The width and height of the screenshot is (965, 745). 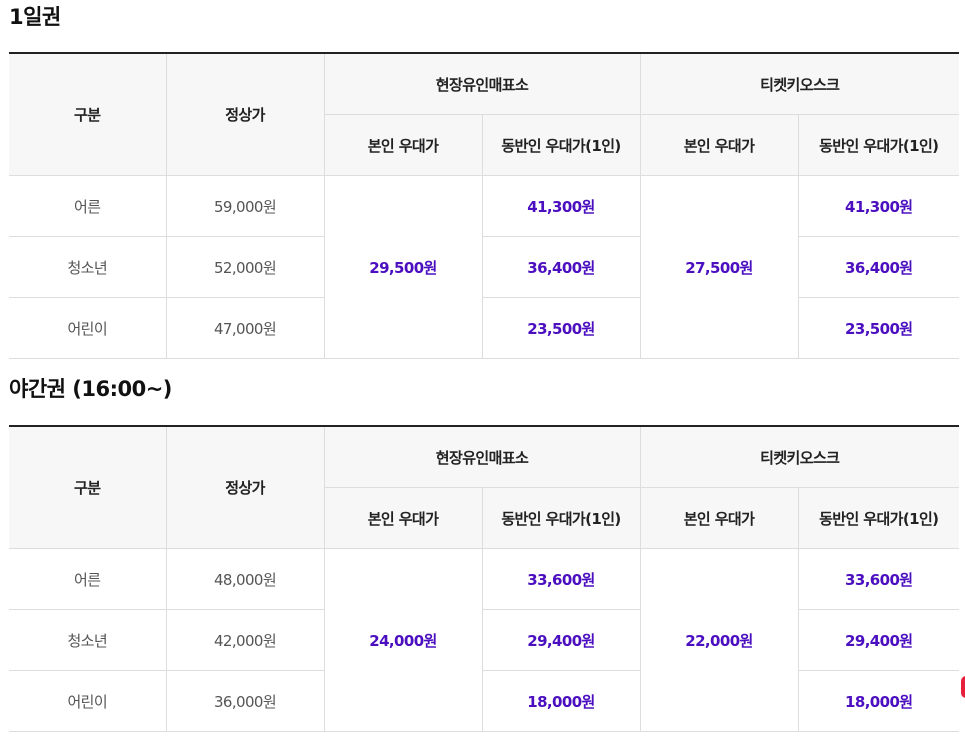 I want to click on kiosk-companion-price: 33,600원, so click(x=878, y=579).